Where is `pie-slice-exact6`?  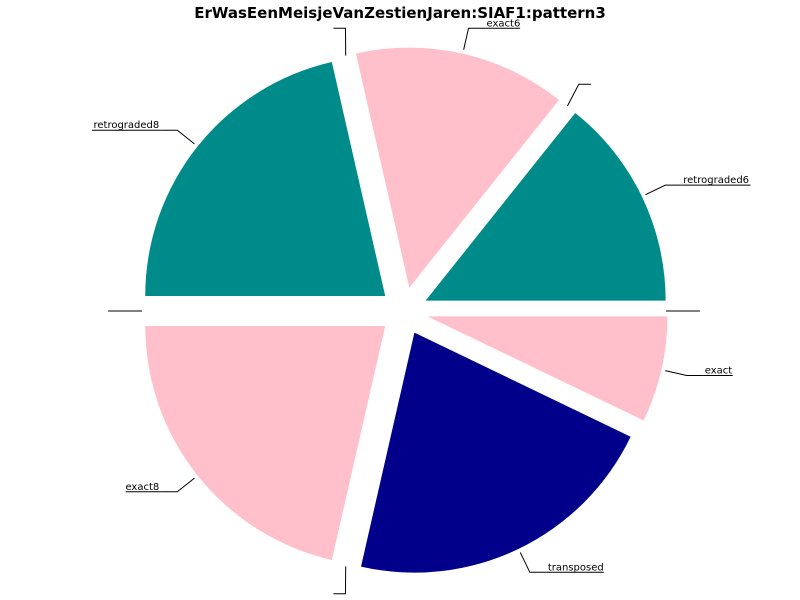
pie-slice-exact6 is located at coordinates (457, 167).